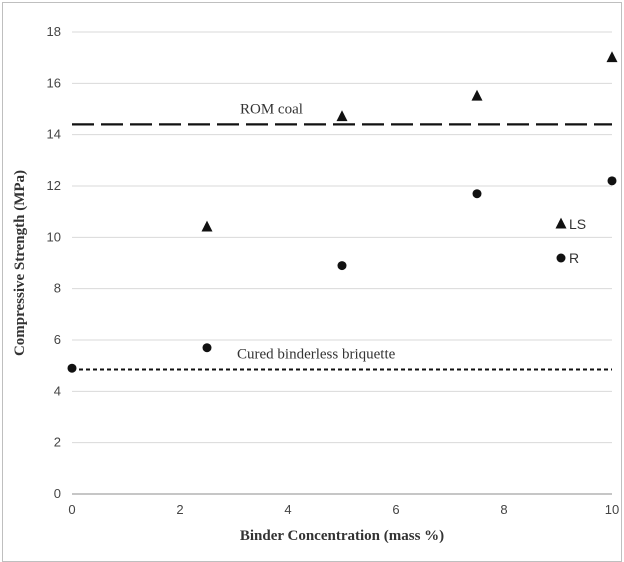 This screenshot has width=624, height=562. I want to click on x-tick-label: 8, so click(503, 509).